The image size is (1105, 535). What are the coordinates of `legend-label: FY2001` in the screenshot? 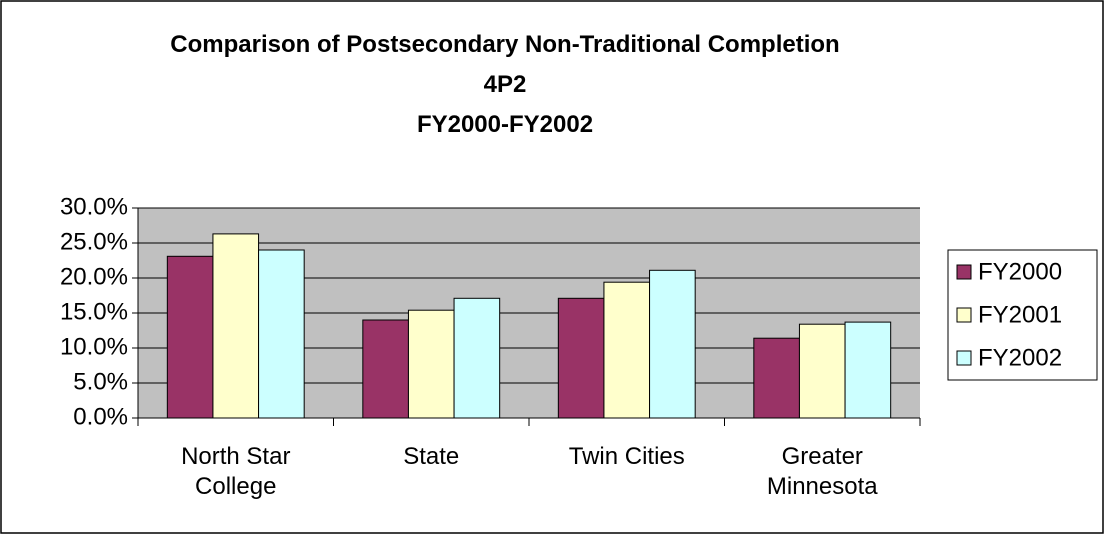 It's located at (1020, 314).